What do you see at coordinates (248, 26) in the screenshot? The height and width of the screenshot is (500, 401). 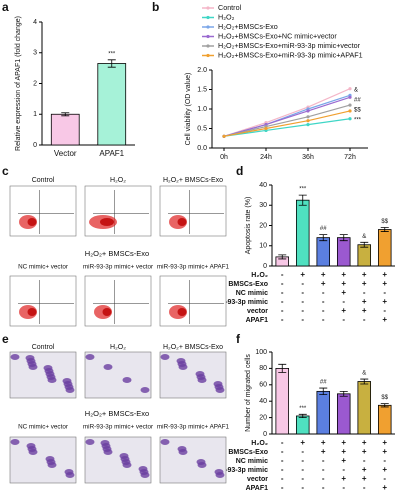 I see `legend-label: H₂O₂+BMSCs-Exo` at bounding box center [248, 26].